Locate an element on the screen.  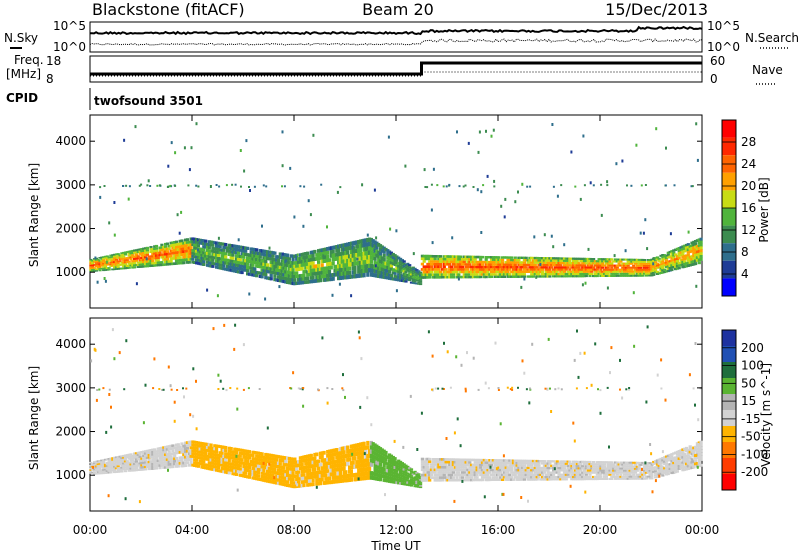
nave-tick-bottom: 0 is located at coordinates (714, 79).